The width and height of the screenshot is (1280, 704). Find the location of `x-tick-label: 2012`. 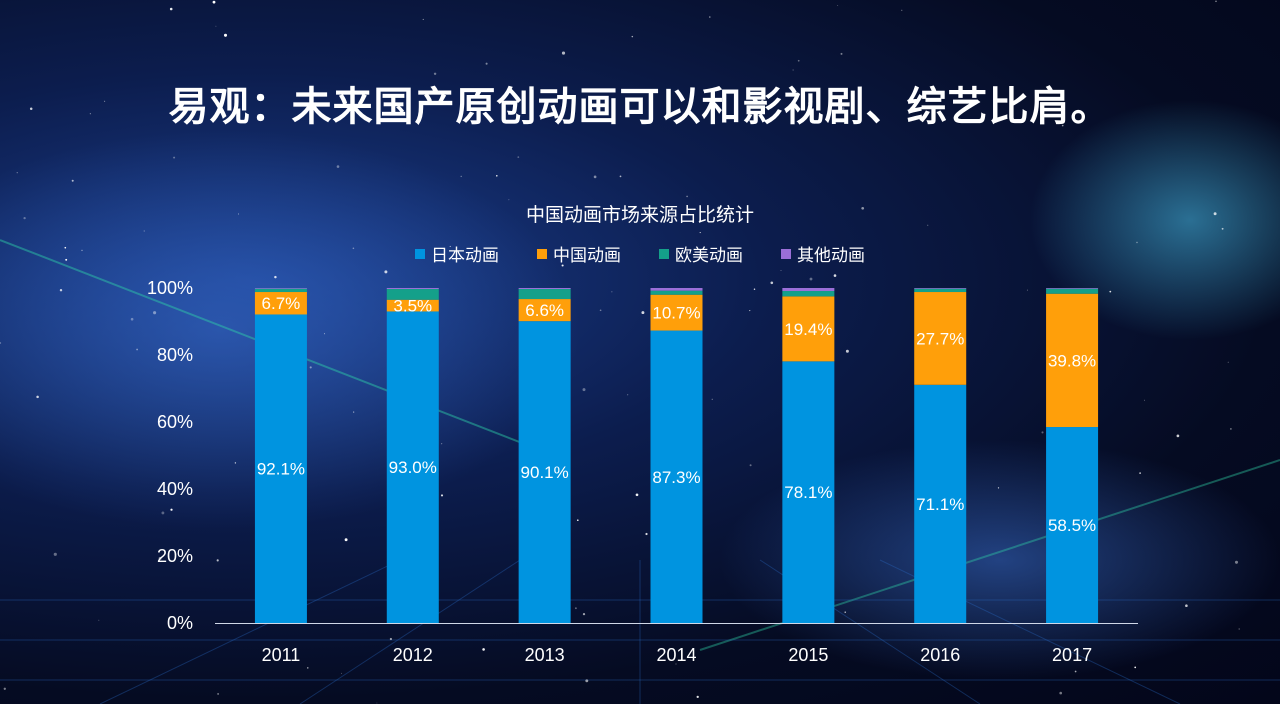

x-tick-label: 2012 is located at coordinates (413, 655).